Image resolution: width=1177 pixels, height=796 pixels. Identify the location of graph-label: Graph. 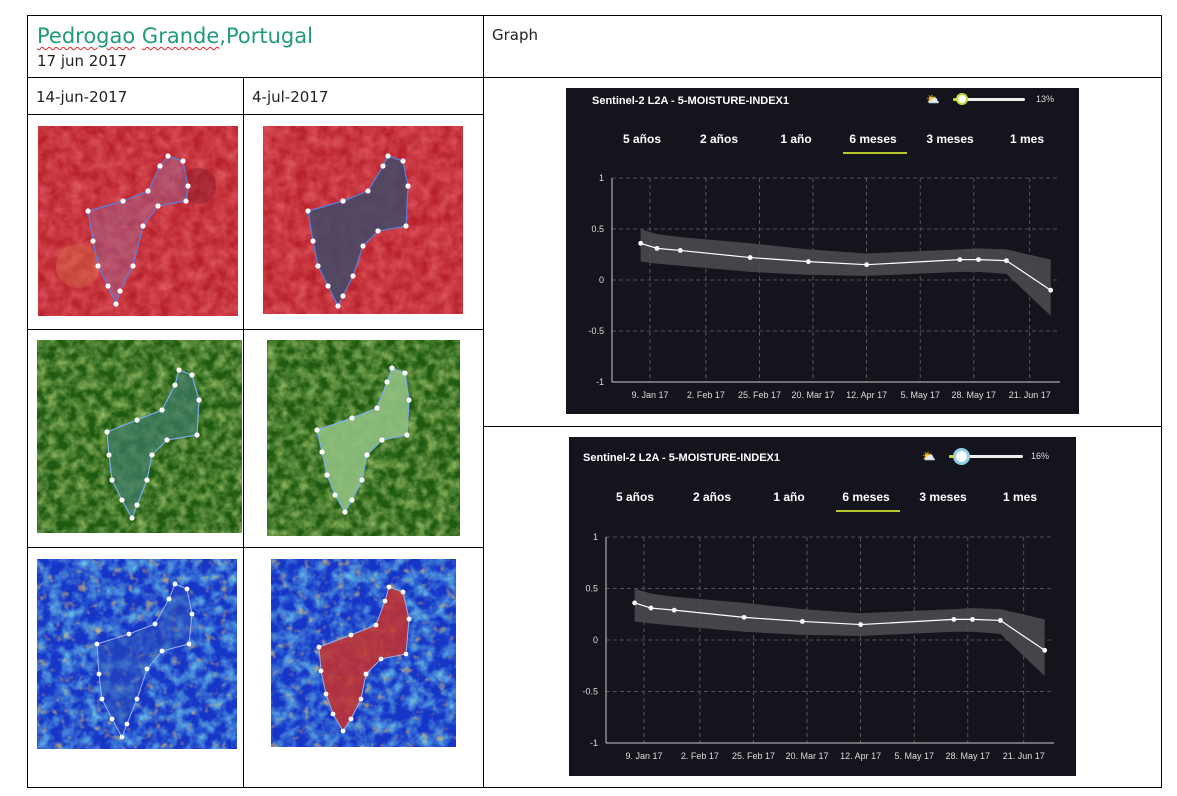
(515, 35).